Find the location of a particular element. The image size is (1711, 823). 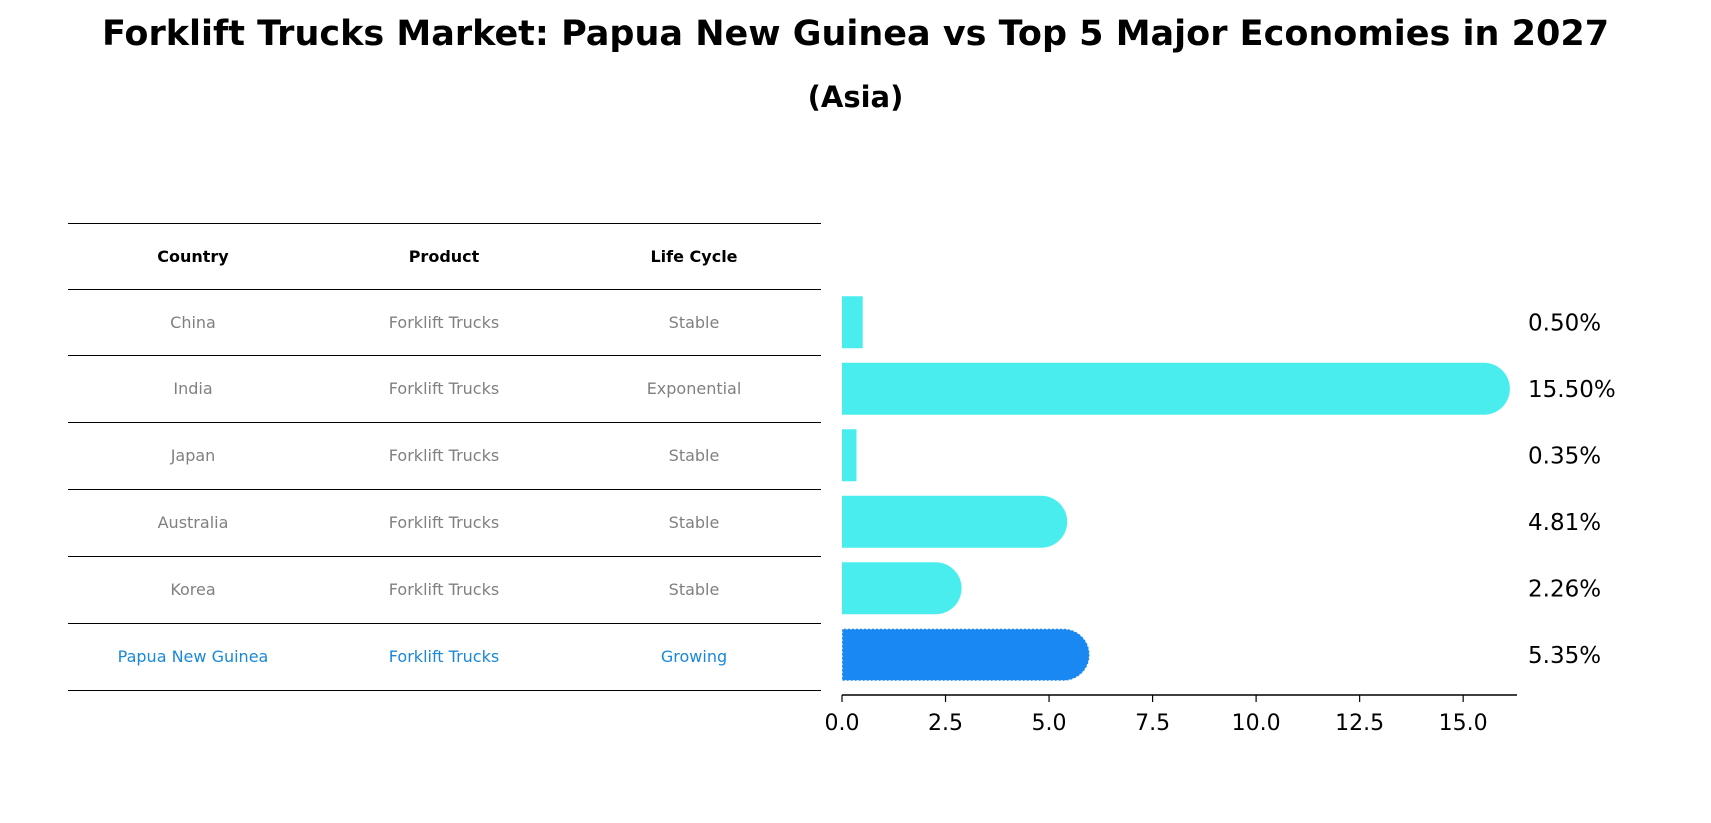

bar-value-label: 5.35% is located at coordinates (1564, 656).